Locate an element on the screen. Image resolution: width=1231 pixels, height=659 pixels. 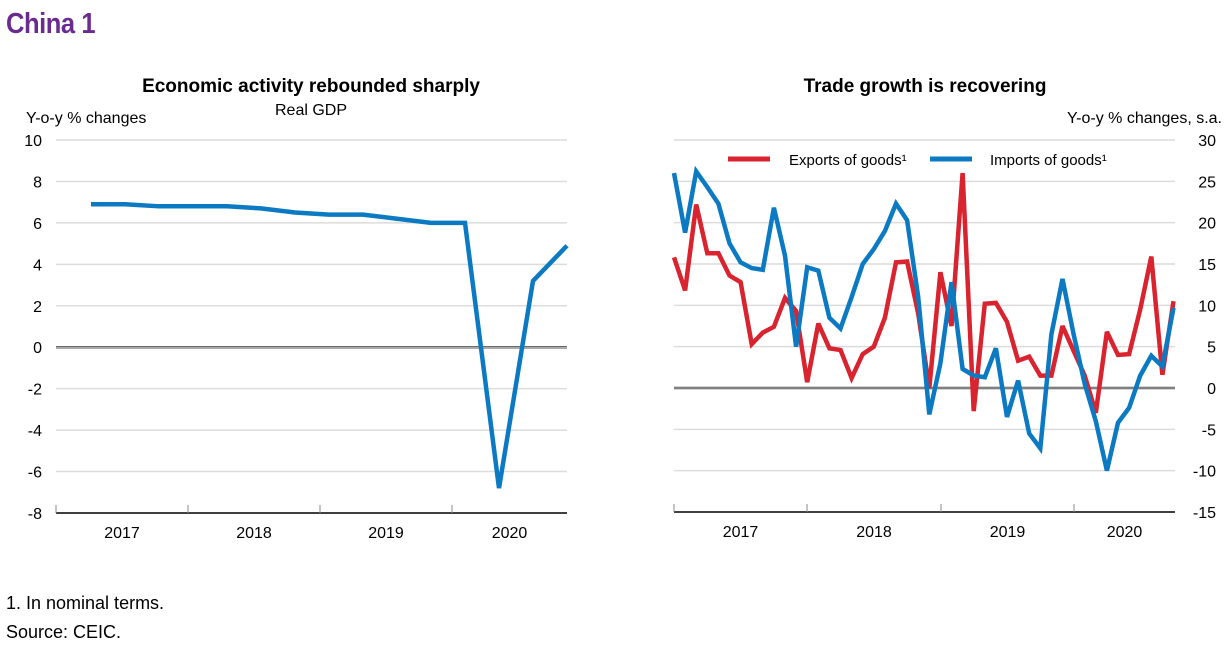
left-y-axis-label: Y-o-y % changes is located at coordinates (86, 118).